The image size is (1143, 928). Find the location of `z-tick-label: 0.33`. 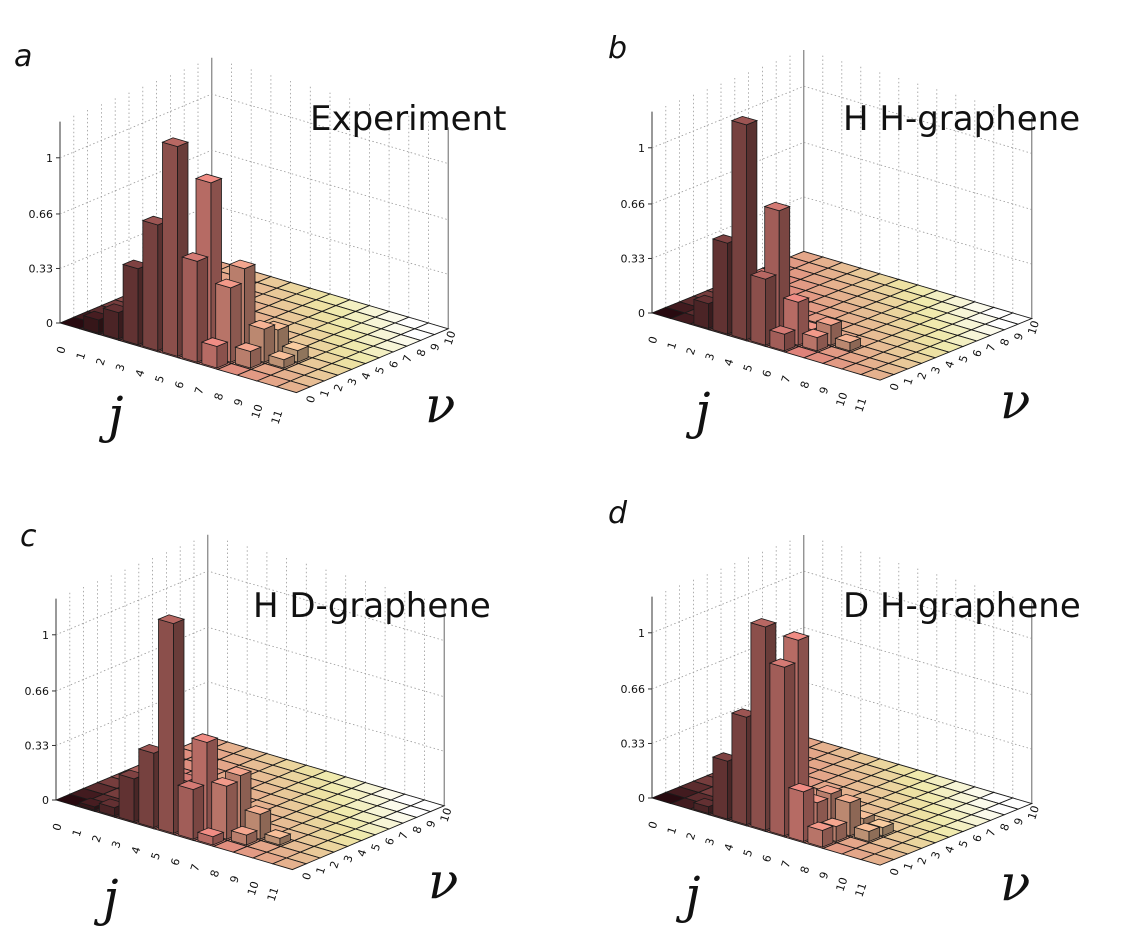

z-tick-label: 0.33 is located at coordinates (41, 268).